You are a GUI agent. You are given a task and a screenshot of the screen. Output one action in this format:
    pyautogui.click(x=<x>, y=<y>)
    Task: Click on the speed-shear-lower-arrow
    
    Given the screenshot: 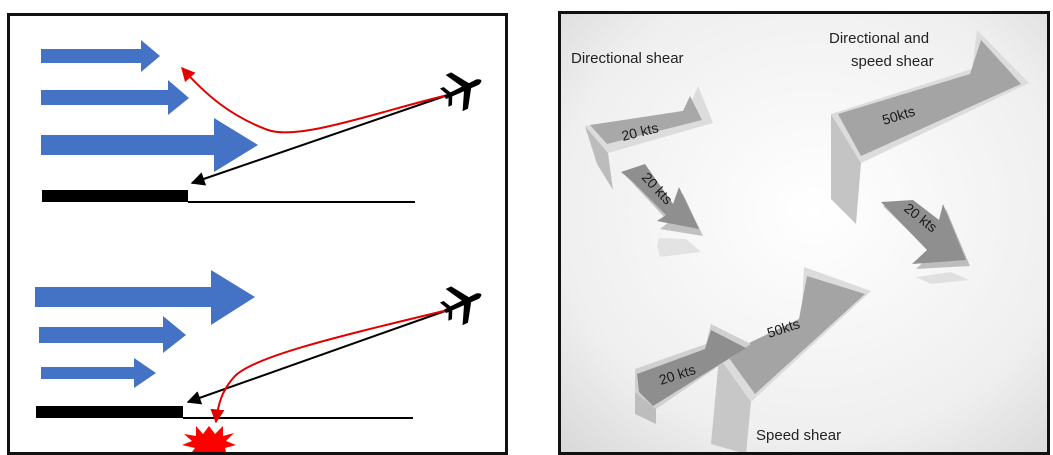 What is the action you would take?
    pyautogui.click(x=693, y=374)
    